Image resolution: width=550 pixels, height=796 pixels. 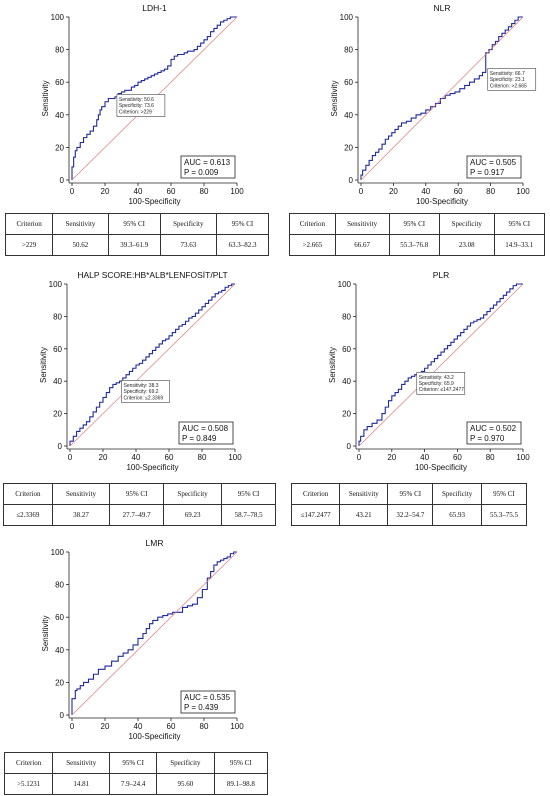 I want to click on table-cell: 55.3–76.8, so click(x=414, y=245).